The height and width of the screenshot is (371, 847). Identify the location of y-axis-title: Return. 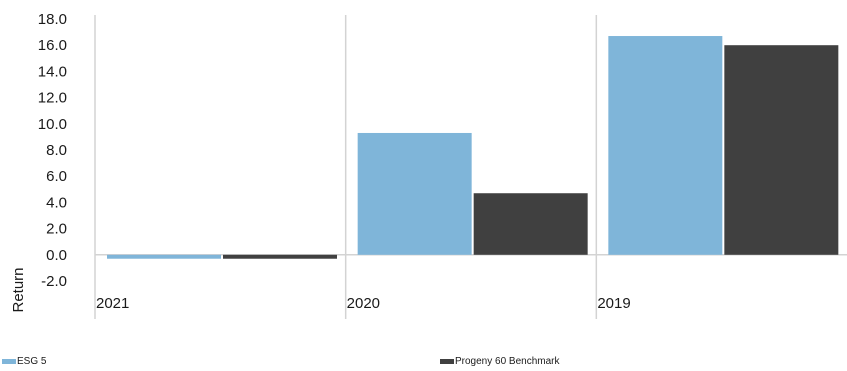
(18, 289).